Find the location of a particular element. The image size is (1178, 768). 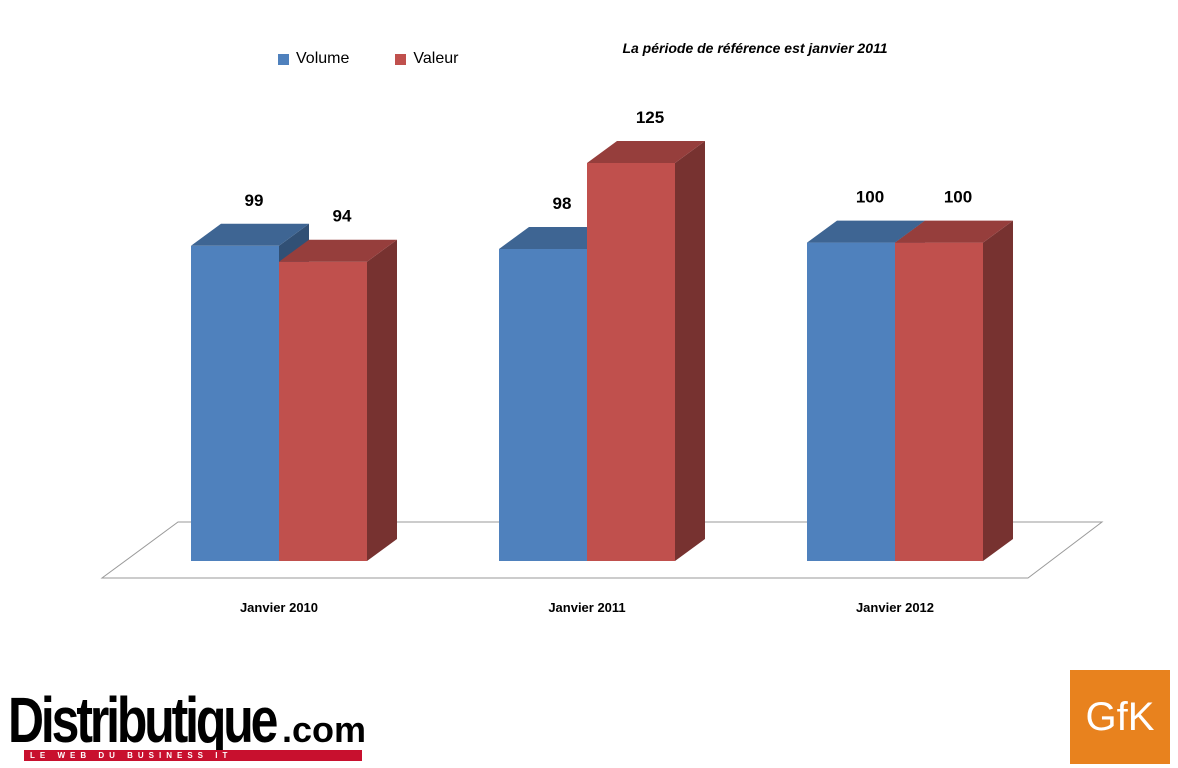

data-label-valeur-0: 94 is located at coordinates (342, 216).